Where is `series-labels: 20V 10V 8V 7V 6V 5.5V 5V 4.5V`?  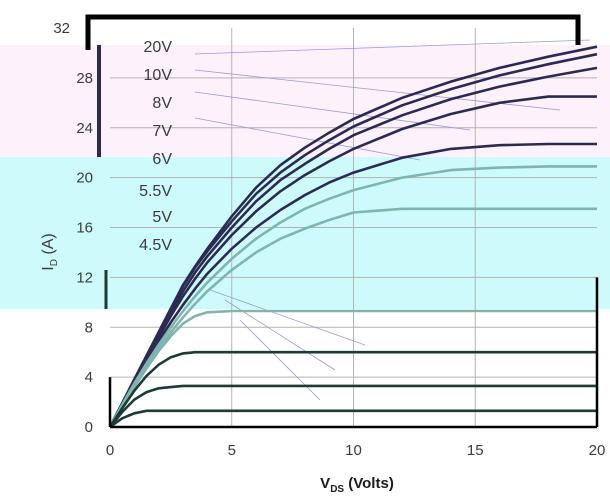
series-labels: 20V 10V 8V 7V 6V 5.5V 5V 4.5V is located at coordinates (155, 146).